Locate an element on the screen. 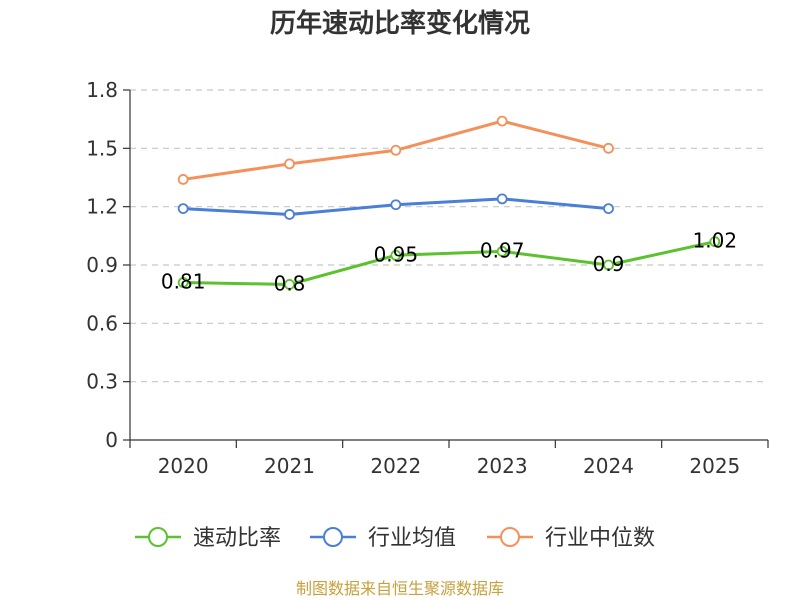  x-tick-label-2025: 2025 is located at coordinates (714, 466).